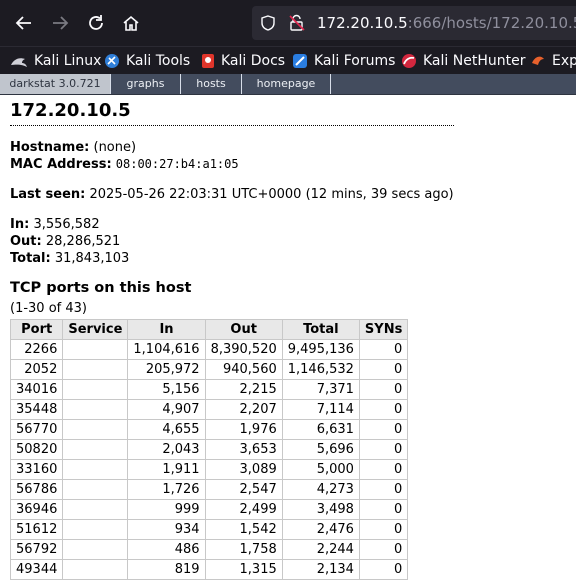 The height and width of the screenshot is (580, 576). What do you see at coordinates (290, 241) in the screenshot?
I see `out-row: Out: 28,286,521` at bounding box center [290, 241].